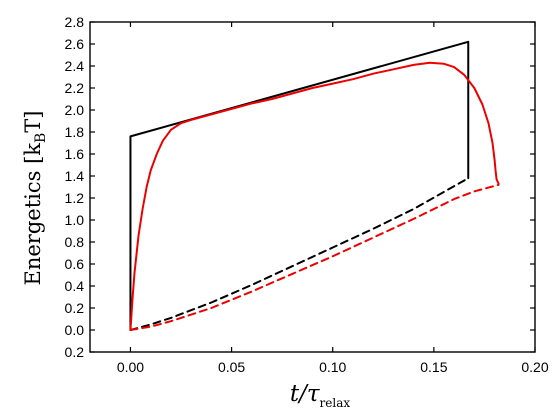  What do you see at coordinates (75, 242) in the screenshot?
I see `y-tick-label: 0.8` at bounding box center [75, 242].